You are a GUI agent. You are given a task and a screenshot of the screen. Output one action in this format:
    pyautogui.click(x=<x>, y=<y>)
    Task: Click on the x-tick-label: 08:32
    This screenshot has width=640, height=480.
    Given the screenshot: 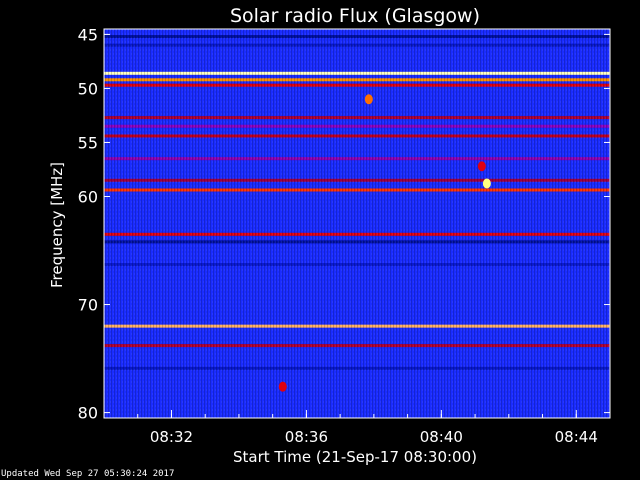 What is the action you would take?
    pyautogui.click(x=171, y=437)
    